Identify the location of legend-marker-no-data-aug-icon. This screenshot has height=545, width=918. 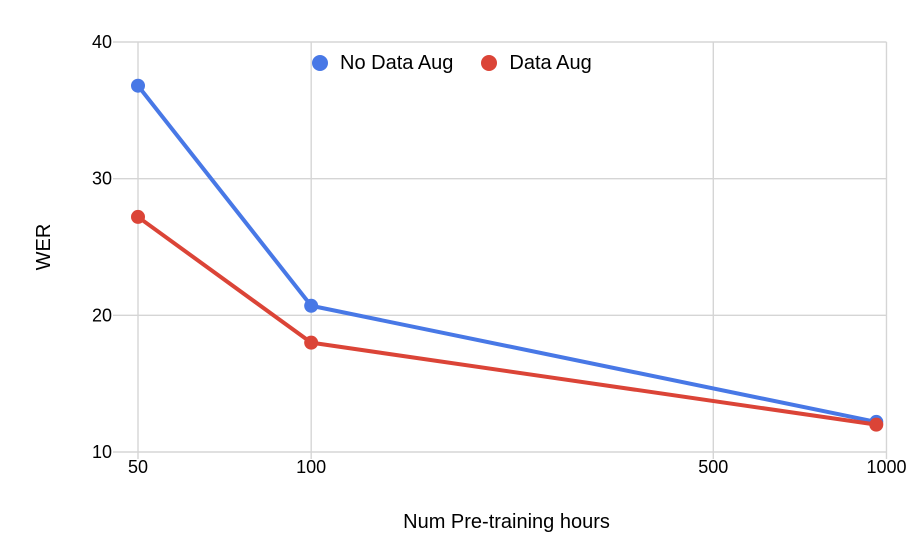
(320, 63).